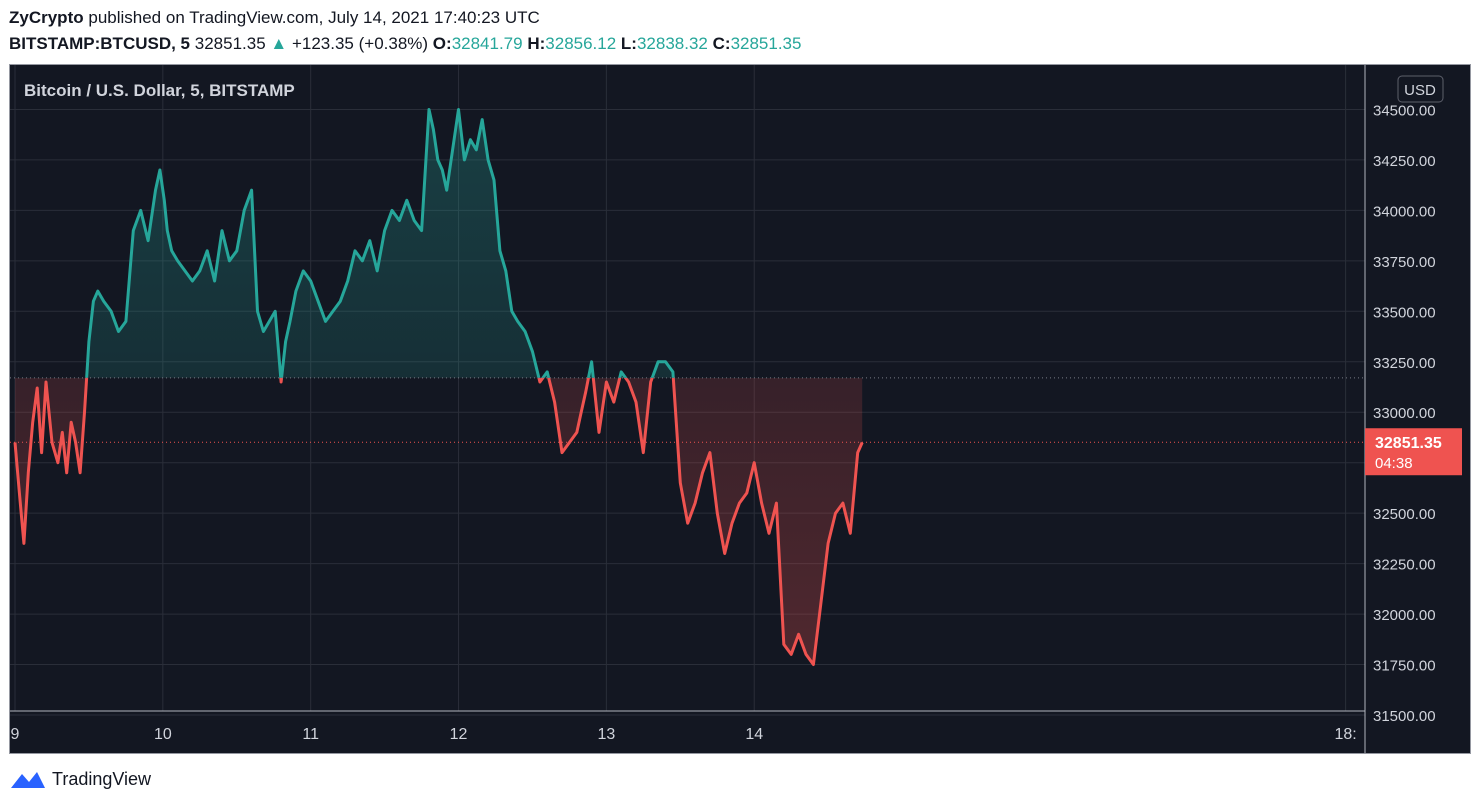 This screenshot has height=809, width=1481. Describe the element at coordinates (15, 734) in the screenshot. I see `x-tick-label-0: 9` at that location.